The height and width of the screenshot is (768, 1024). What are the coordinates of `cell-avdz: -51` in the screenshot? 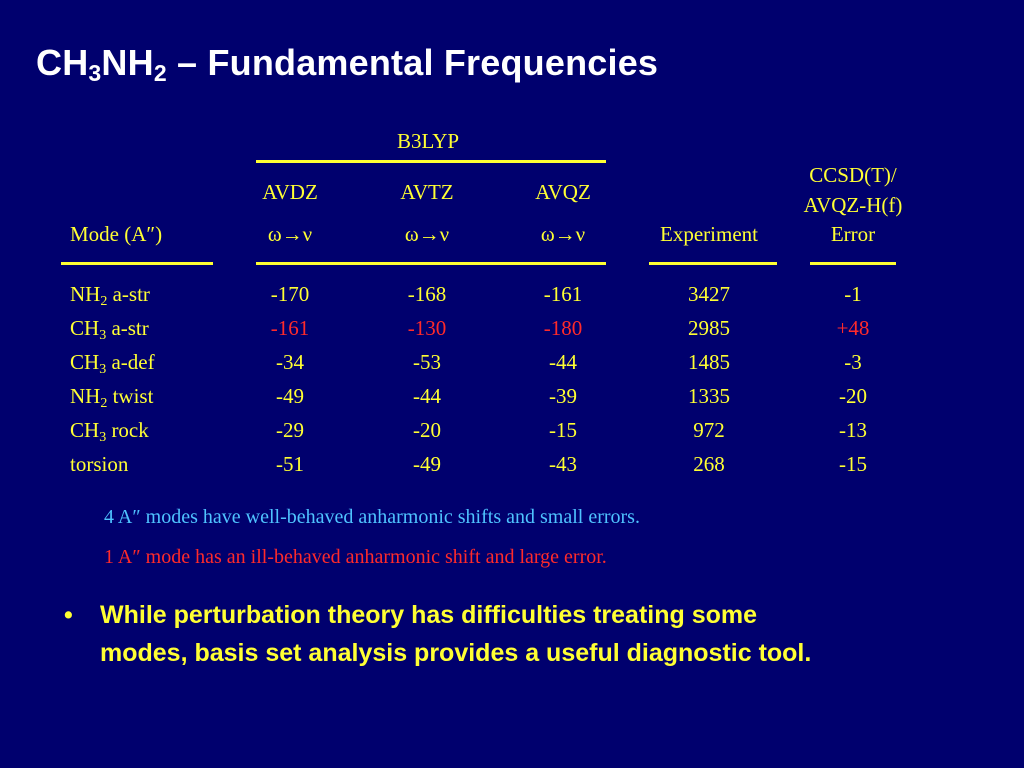 It's located at (290, 464).